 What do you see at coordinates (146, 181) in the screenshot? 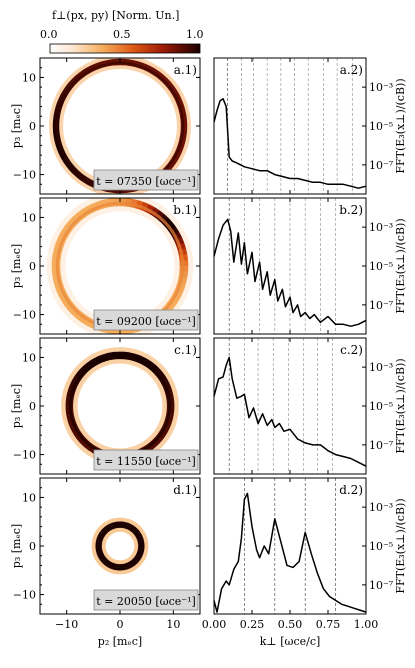
I see `time-label: t = 07350 [ωce⁻¹]` at bounding box center [146, 181].